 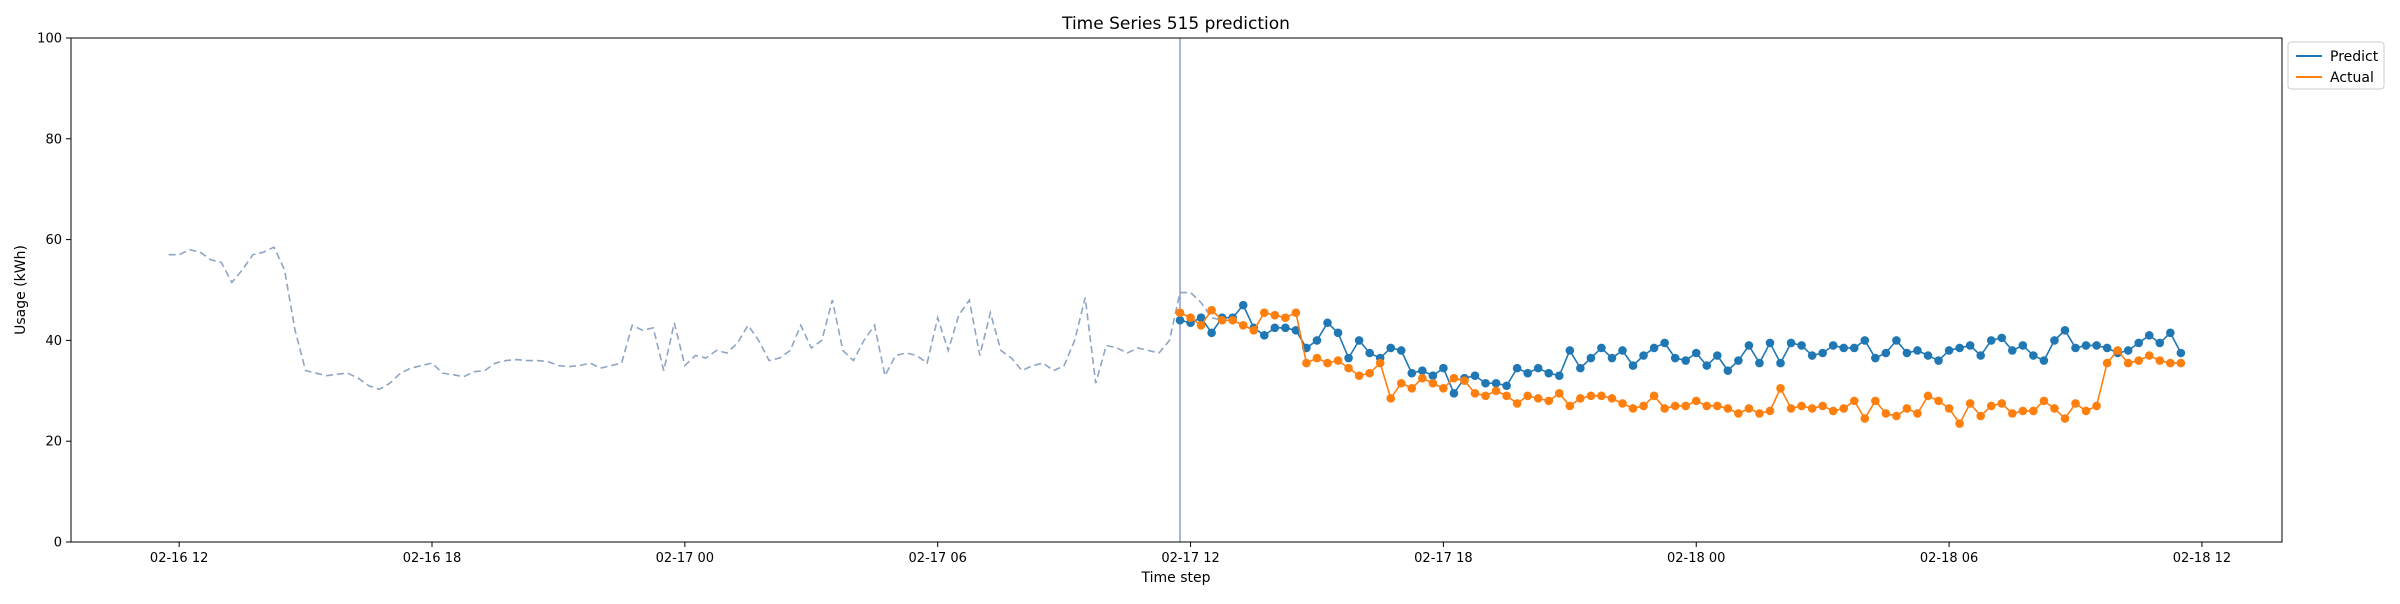 What do you see at coordinates (2202, 558) in the screenshot?
I see `x-tick-label: 02-18 12` at bounding box center [2202, 558].